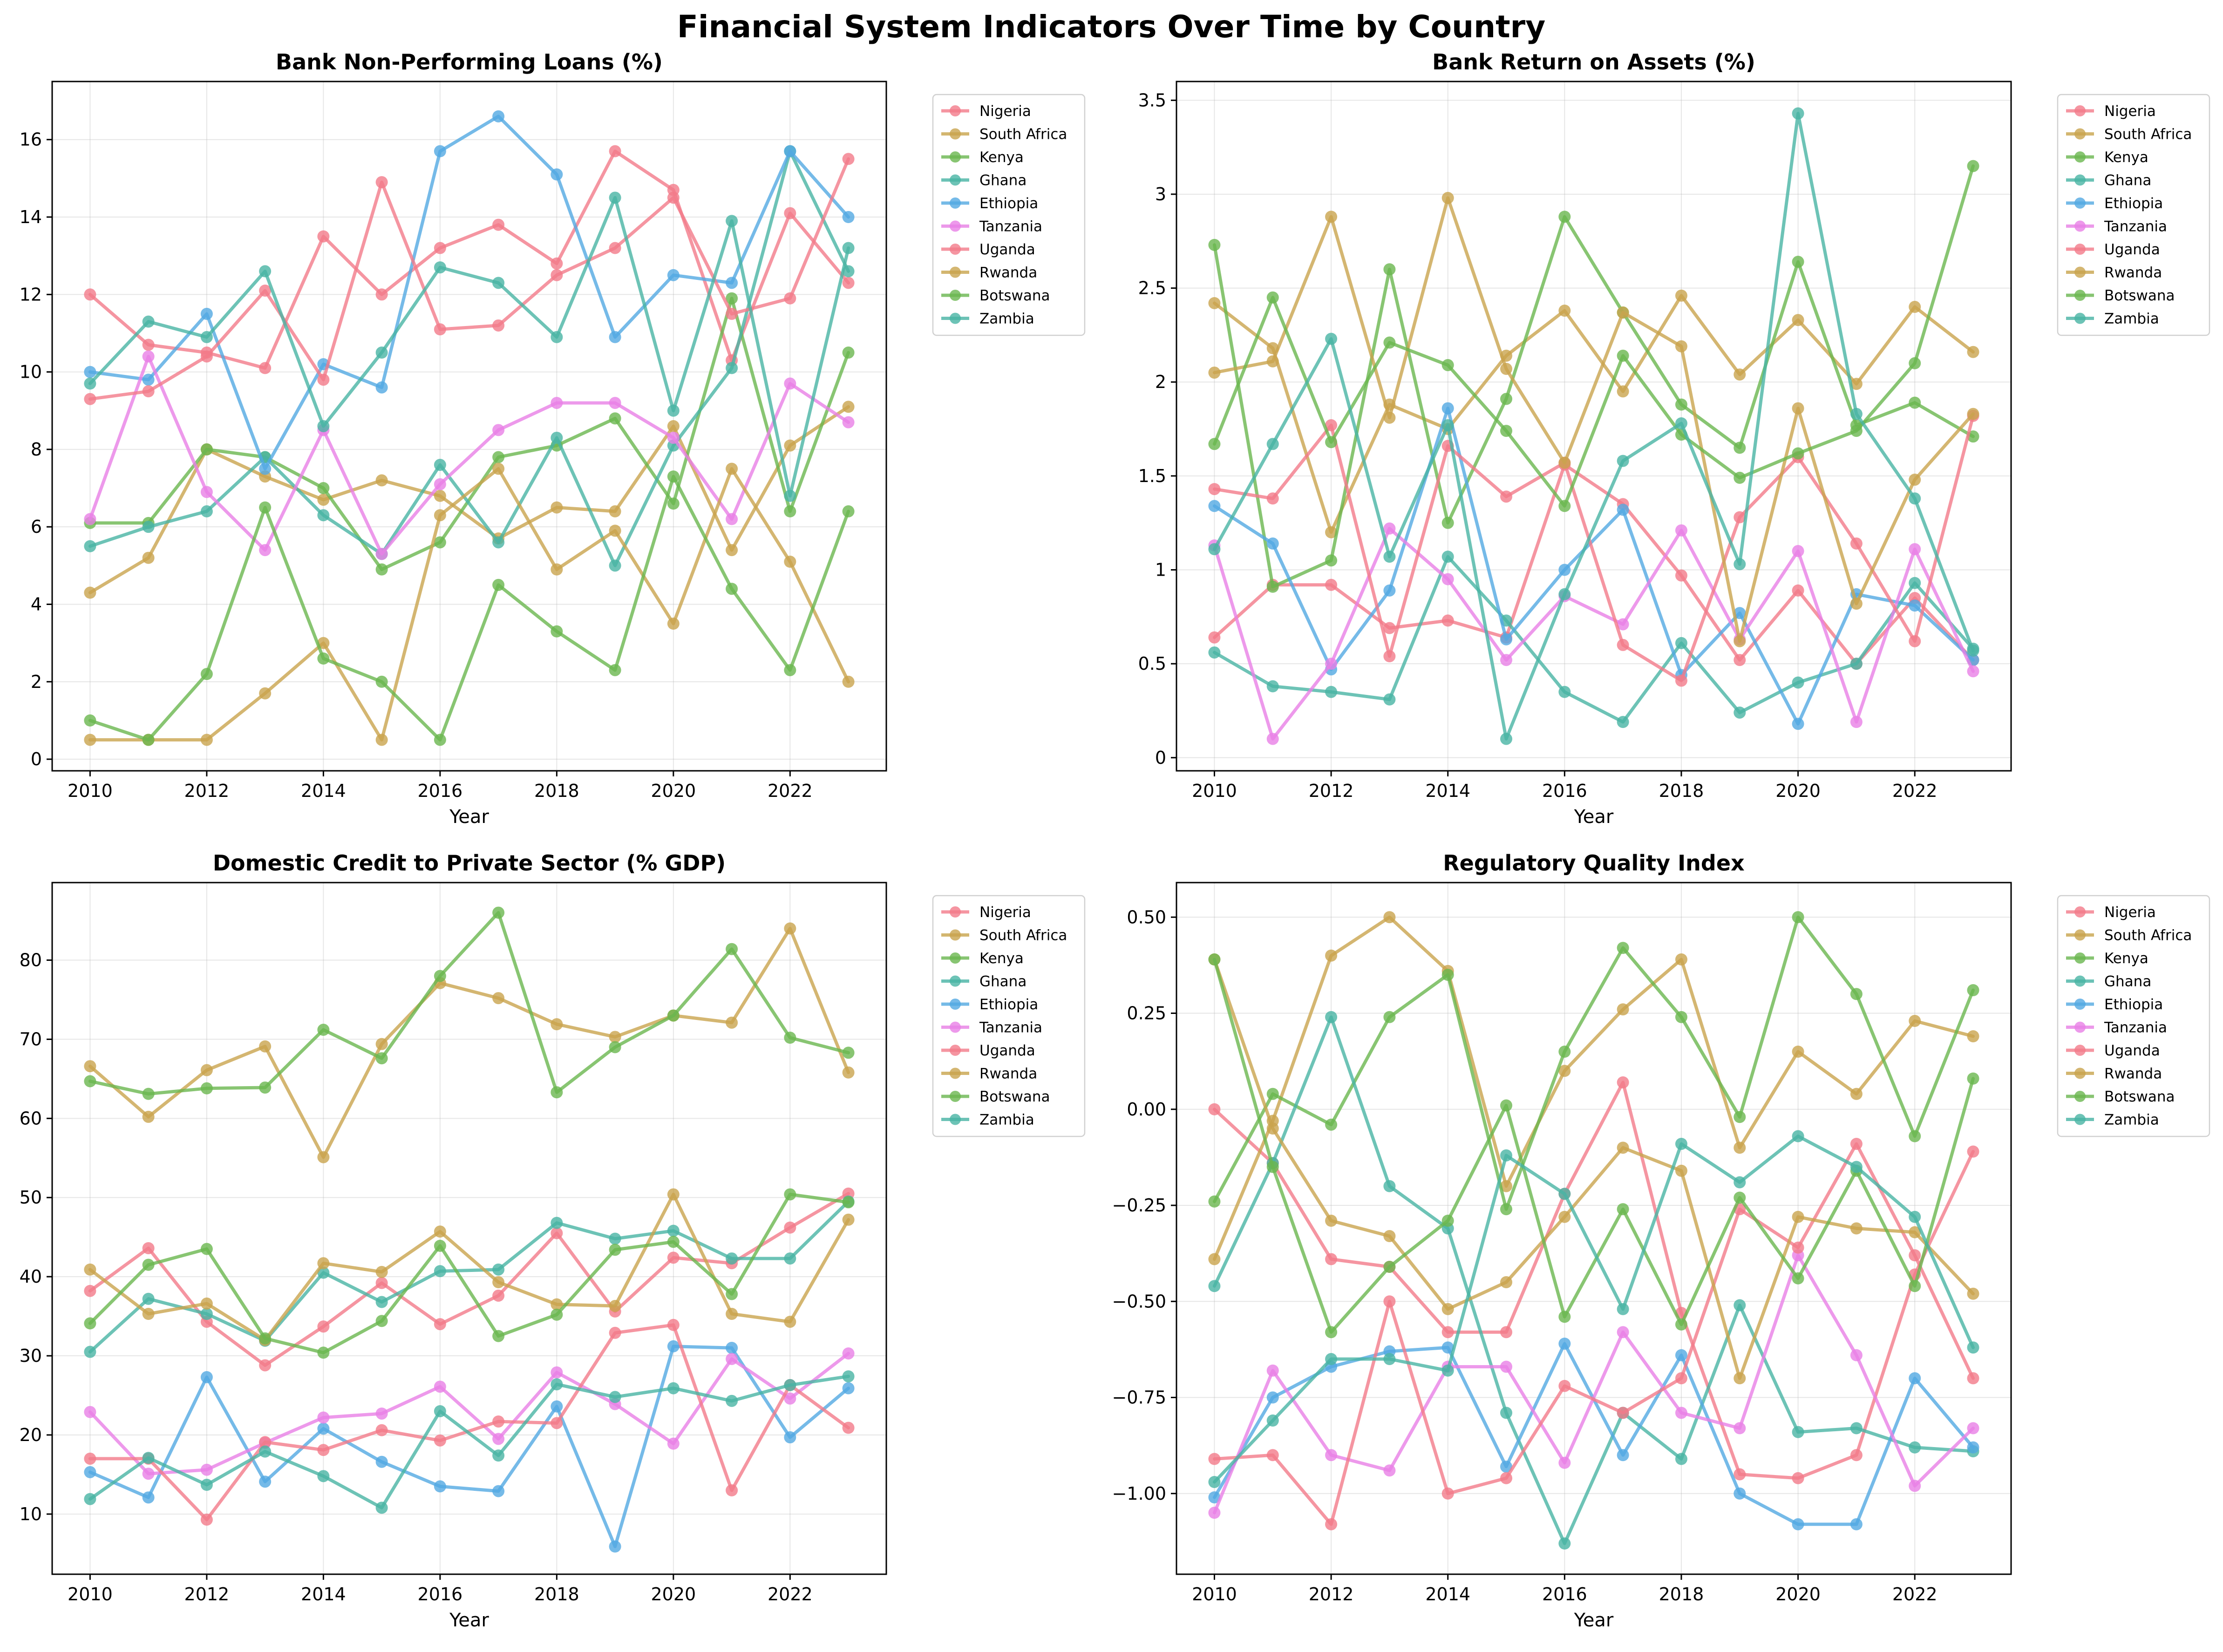 The width and height of the screenshot is (2223, 1652). What do you see at coordinates (1146, 1109) in the screenshot?
I see `y-tick-label: 0.00` at bounding box center [1146, 1109].